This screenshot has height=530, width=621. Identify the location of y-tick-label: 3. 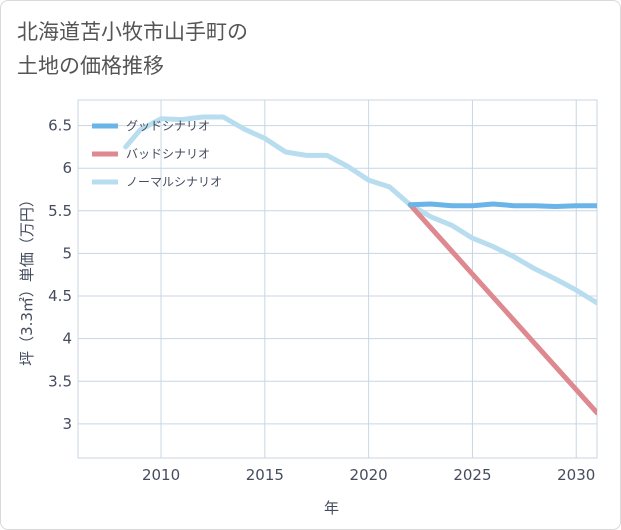
(67, 424).